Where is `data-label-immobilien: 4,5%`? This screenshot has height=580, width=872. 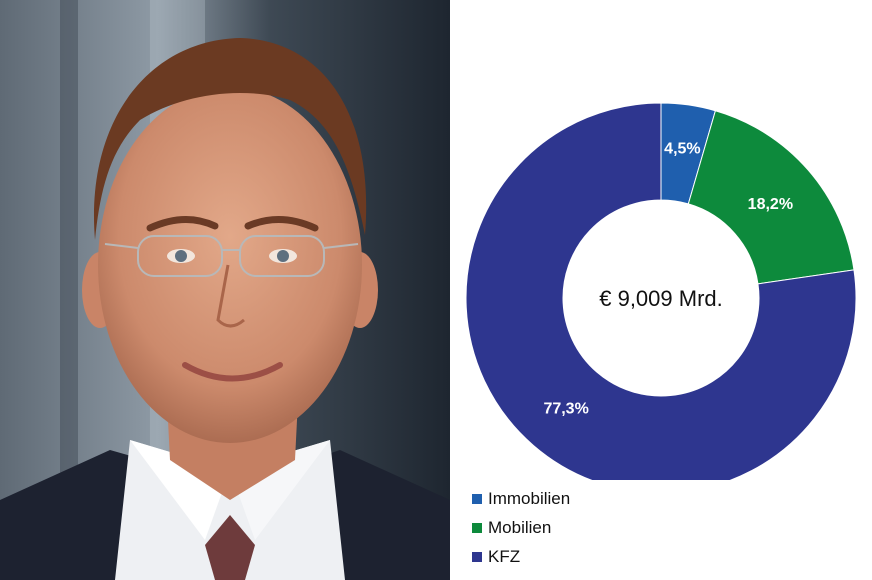 data-label-immobilien: 4,5% is located at coordinates (682, 149).